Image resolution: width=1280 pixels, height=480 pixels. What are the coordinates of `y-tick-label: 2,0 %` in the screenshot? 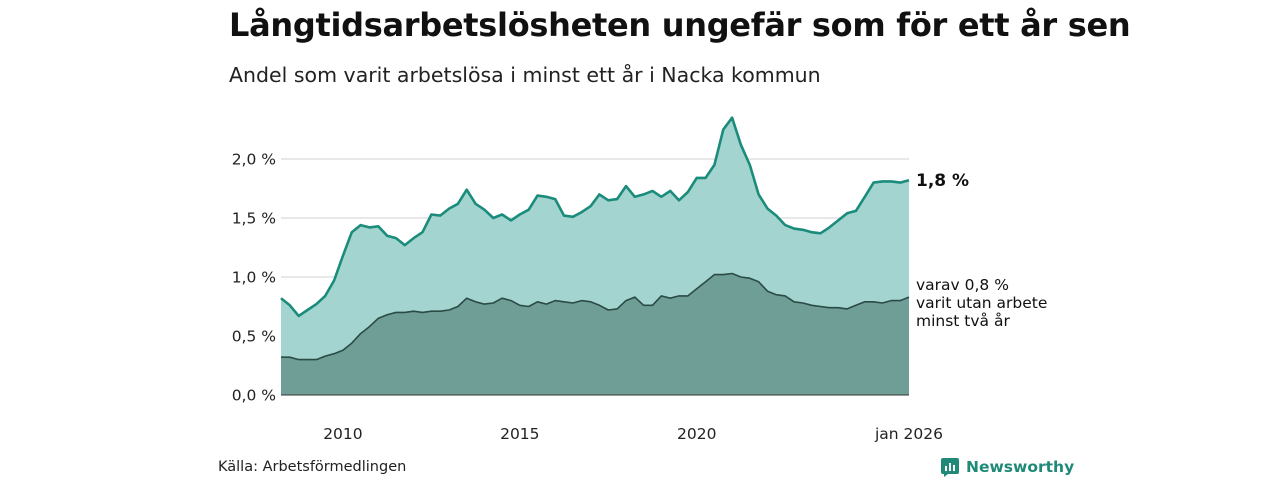 It's located at (254, 160).